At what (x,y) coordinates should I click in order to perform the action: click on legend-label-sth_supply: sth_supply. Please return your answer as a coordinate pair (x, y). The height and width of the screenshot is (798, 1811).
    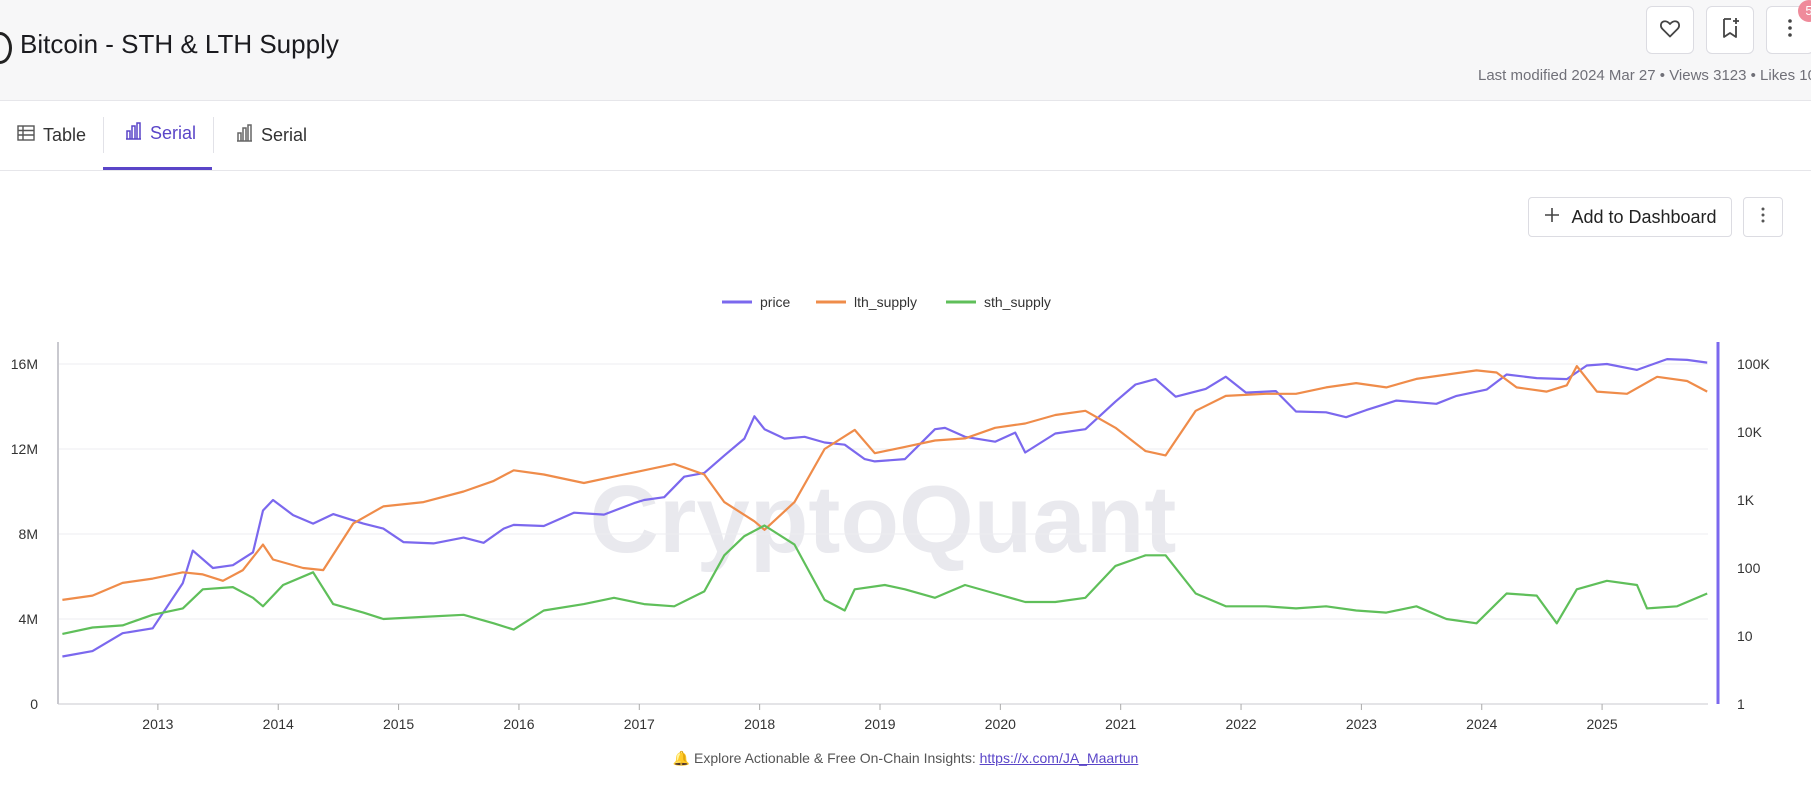
    Looking at the image, I should click on (1017, 302).